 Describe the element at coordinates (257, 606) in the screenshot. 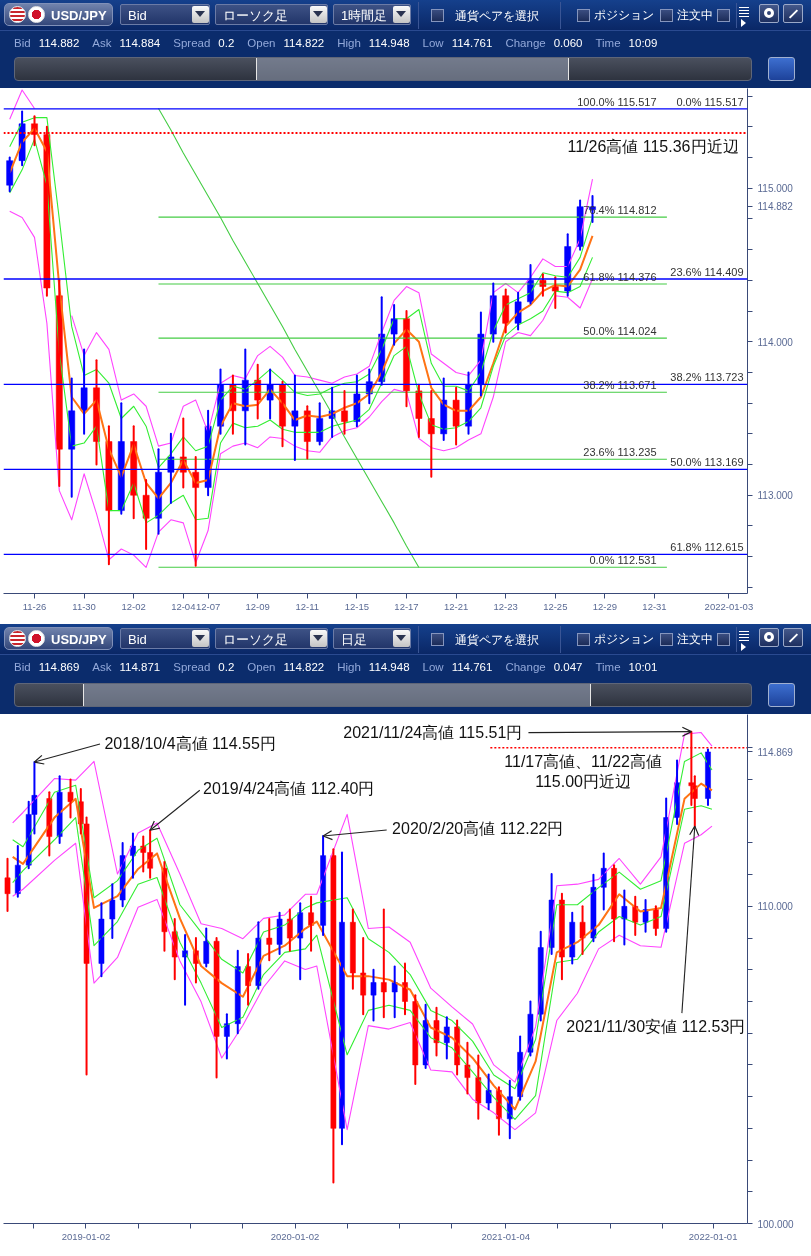

I see `x-tick-label: 12-09` at that location.